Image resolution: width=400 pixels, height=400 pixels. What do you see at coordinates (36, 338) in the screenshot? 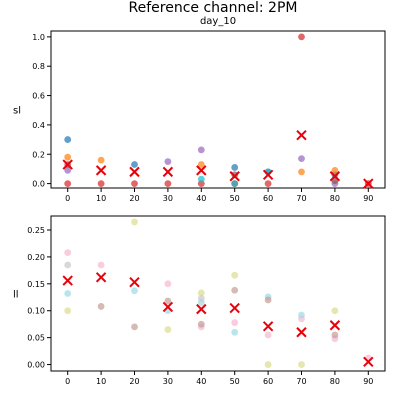
I see `y-tick-label: 0.05` at bounding box center [36, 338].